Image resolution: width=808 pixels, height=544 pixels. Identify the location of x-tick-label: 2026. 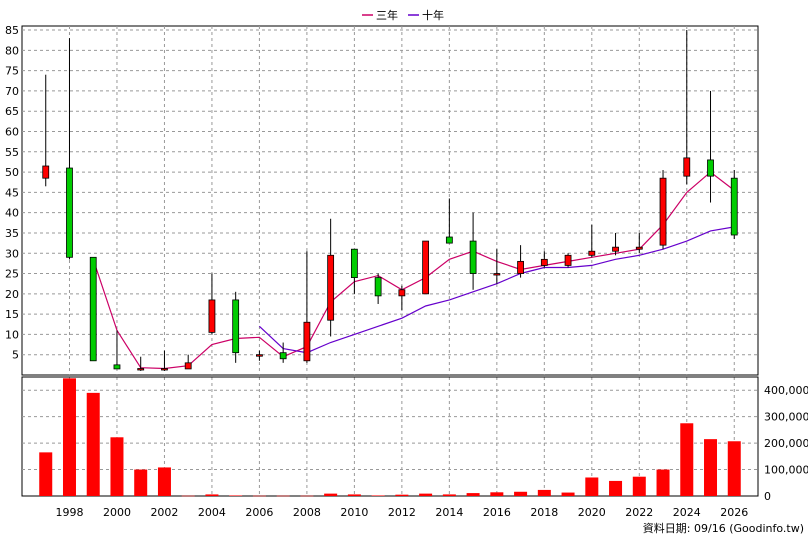
(734, 512).